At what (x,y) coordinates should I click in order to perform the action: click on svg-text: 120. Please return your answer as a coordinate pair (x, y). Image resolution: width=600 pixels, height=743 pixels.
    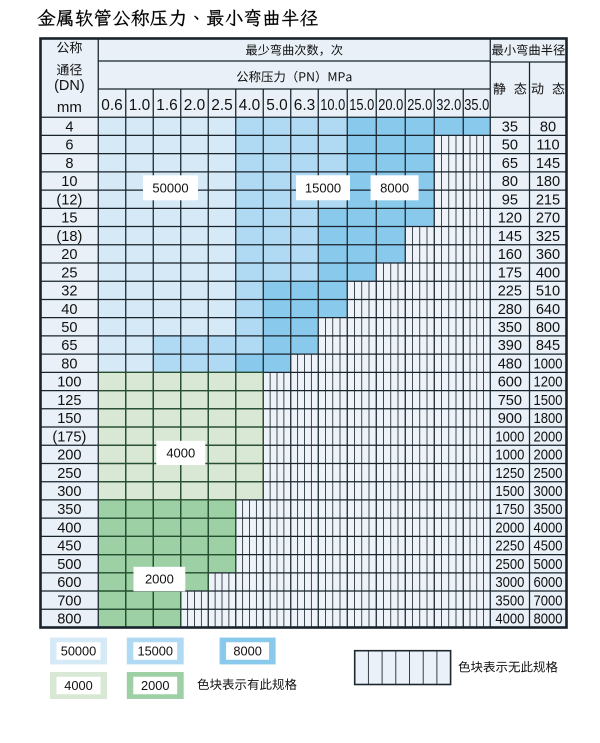
    Looking at the image, I should click on (510, 219).